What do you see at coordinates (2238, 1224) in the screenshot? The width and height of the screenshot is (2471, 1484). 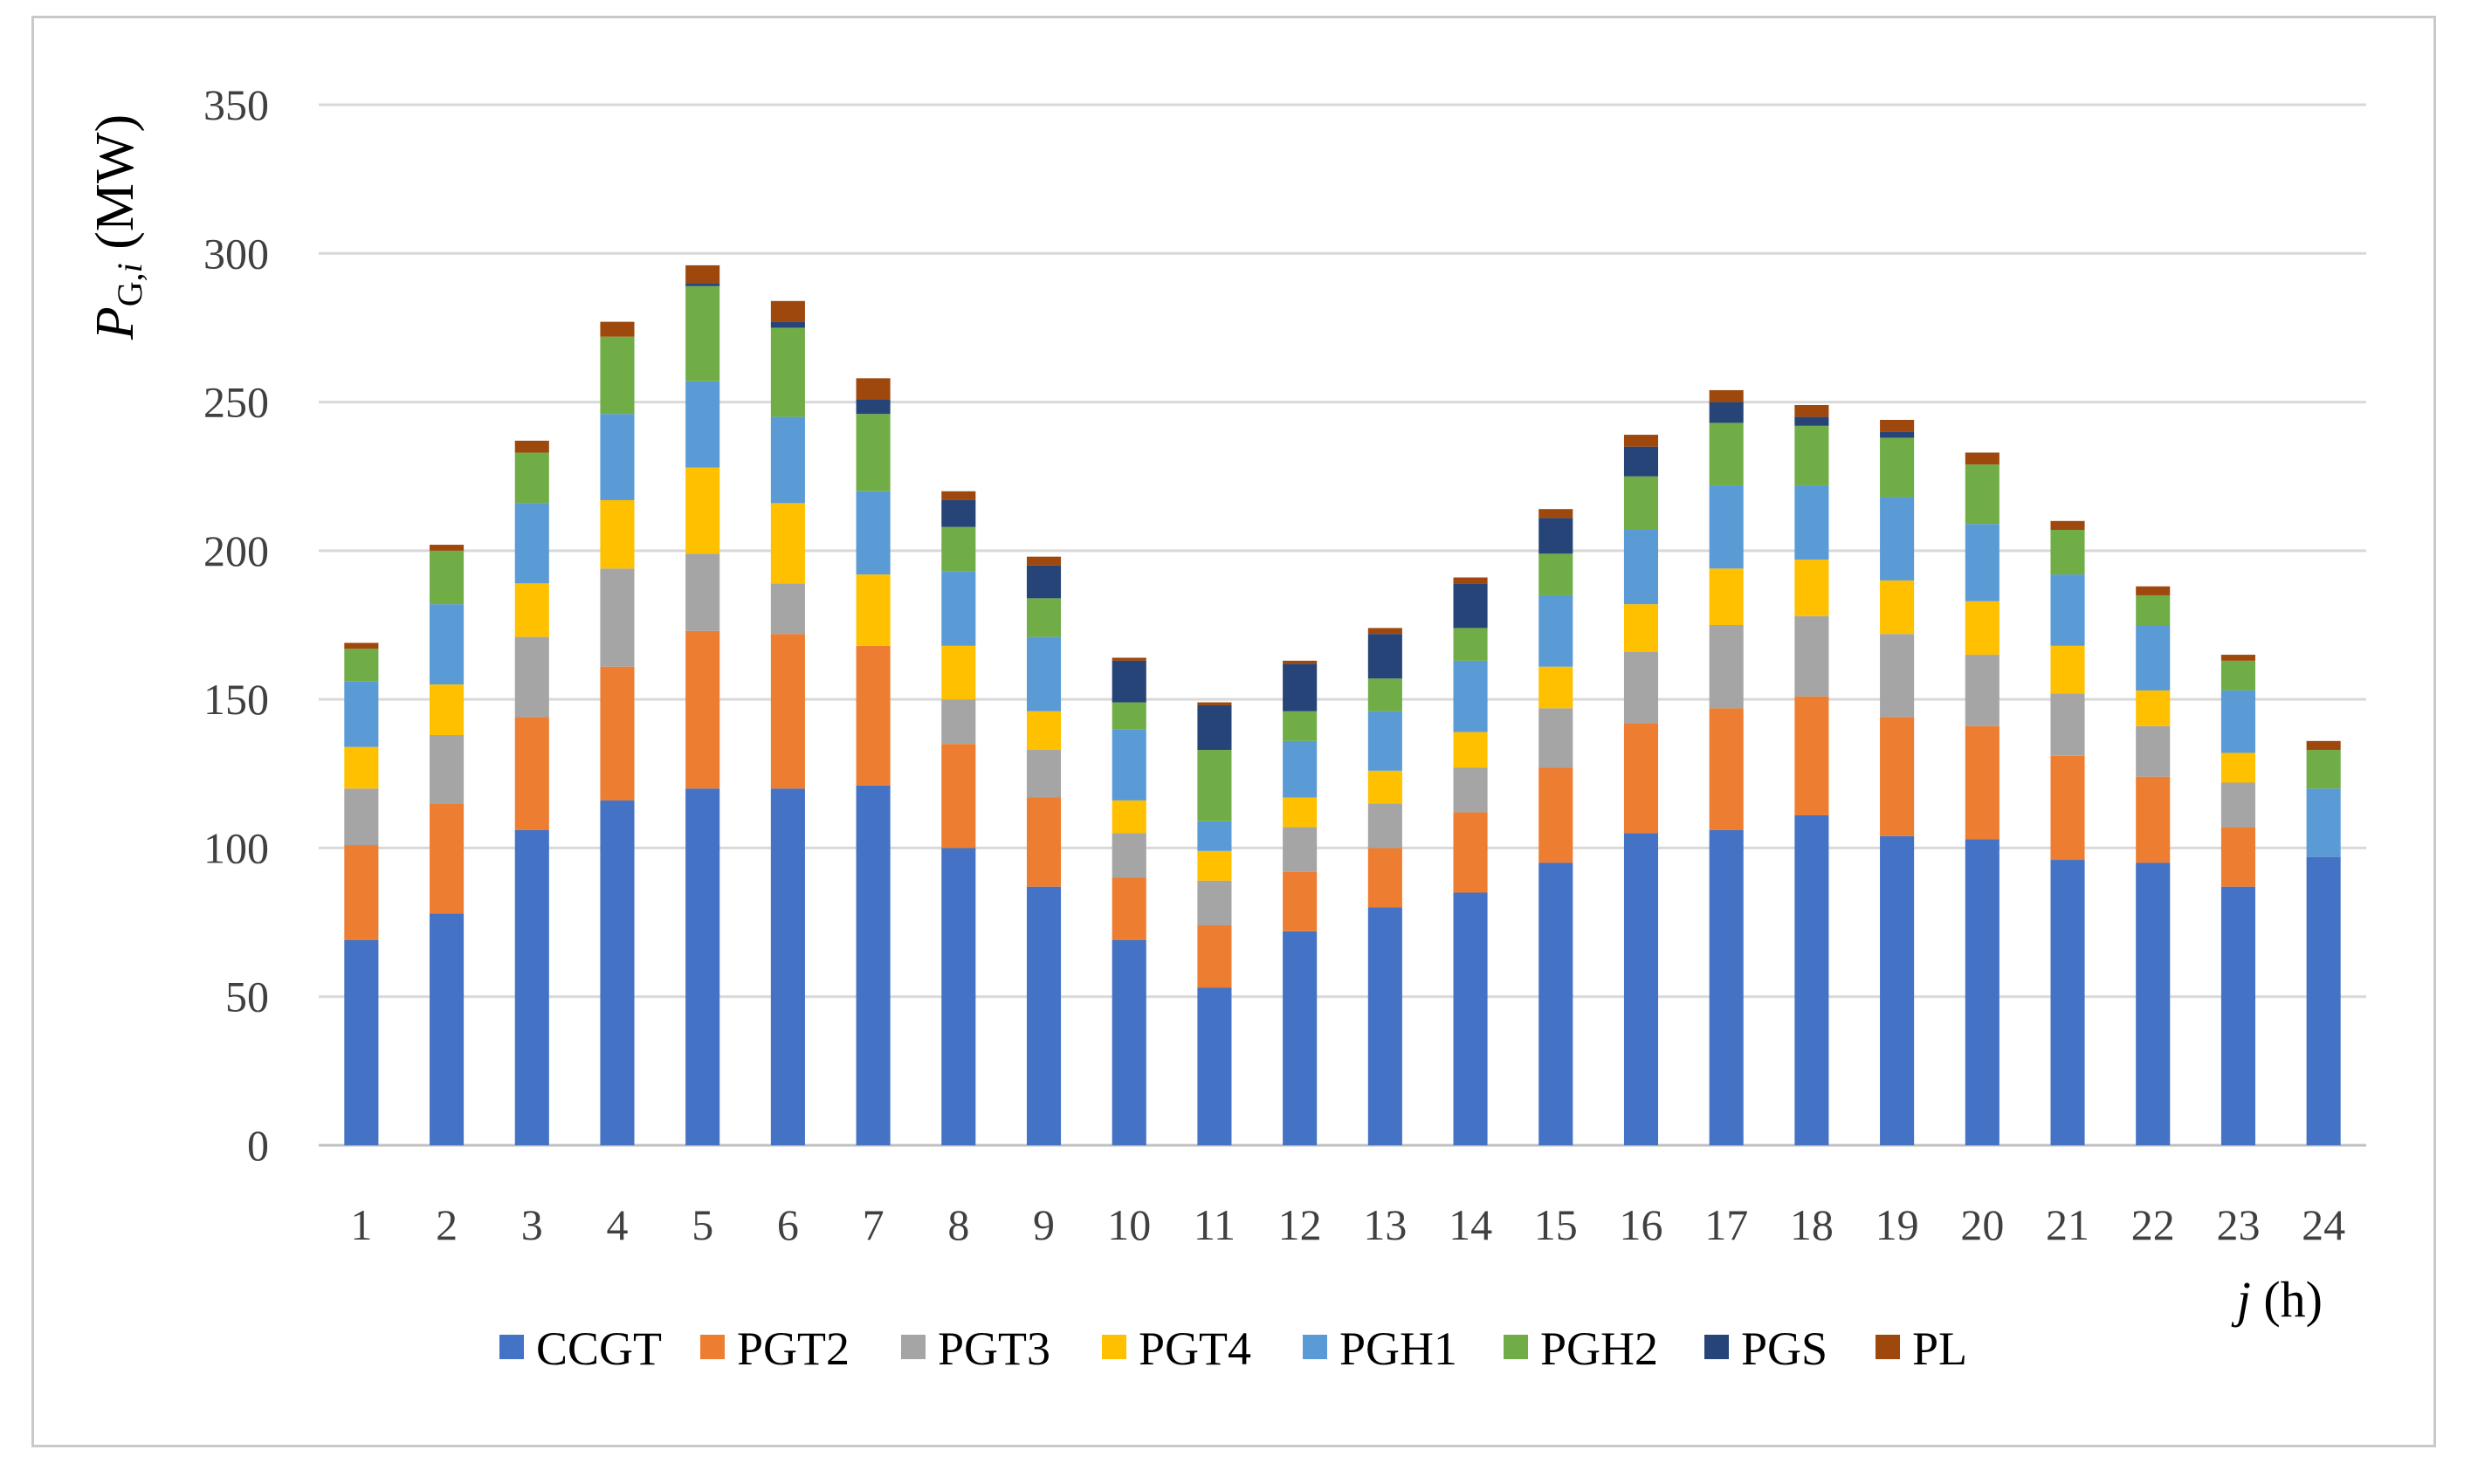 I see `x-tick-23: 23` at bounding box center [2238, 1224].